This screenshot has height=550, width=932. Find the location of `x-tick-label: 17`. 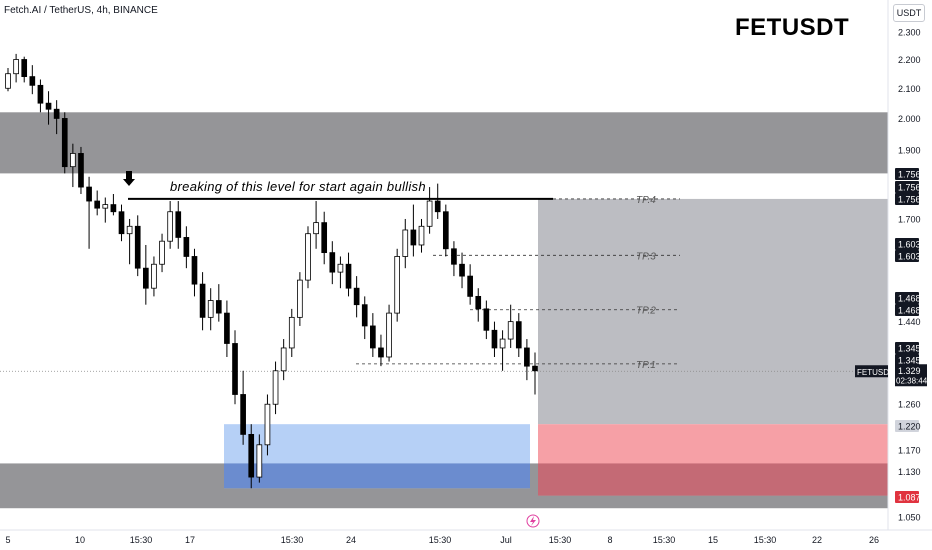

x-tick-label: 17 is located at coordinates (190, 540).